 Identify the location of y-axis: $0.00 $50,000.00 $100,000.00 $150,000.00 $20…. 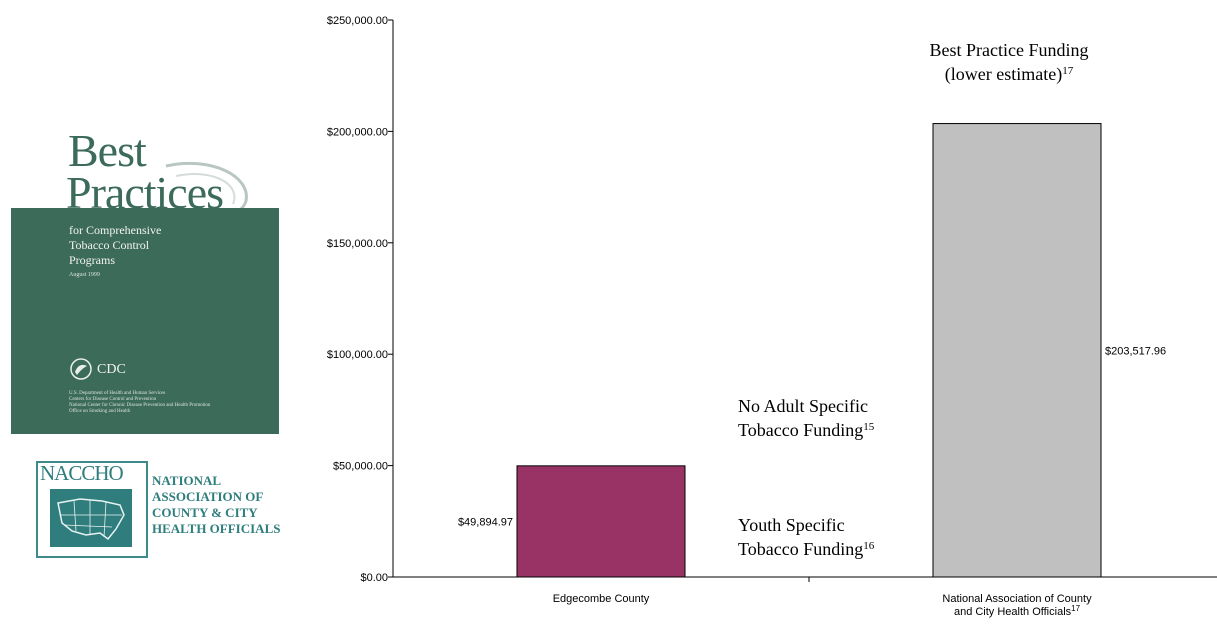
(360, 299).